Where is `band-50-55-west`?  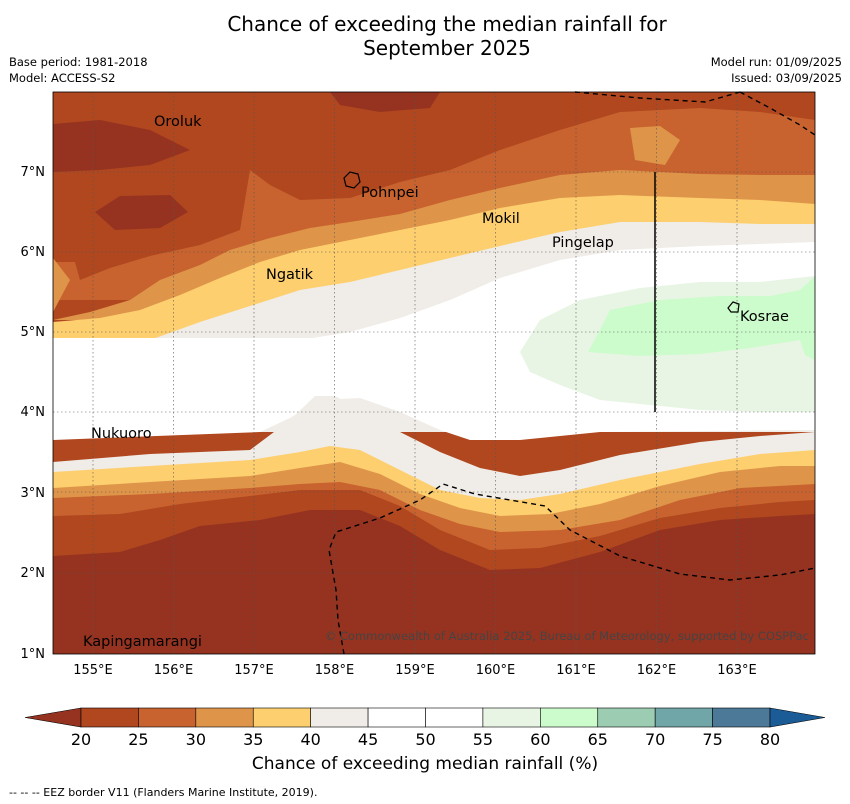
band-50-55-west is located at coordinates (246, 373).